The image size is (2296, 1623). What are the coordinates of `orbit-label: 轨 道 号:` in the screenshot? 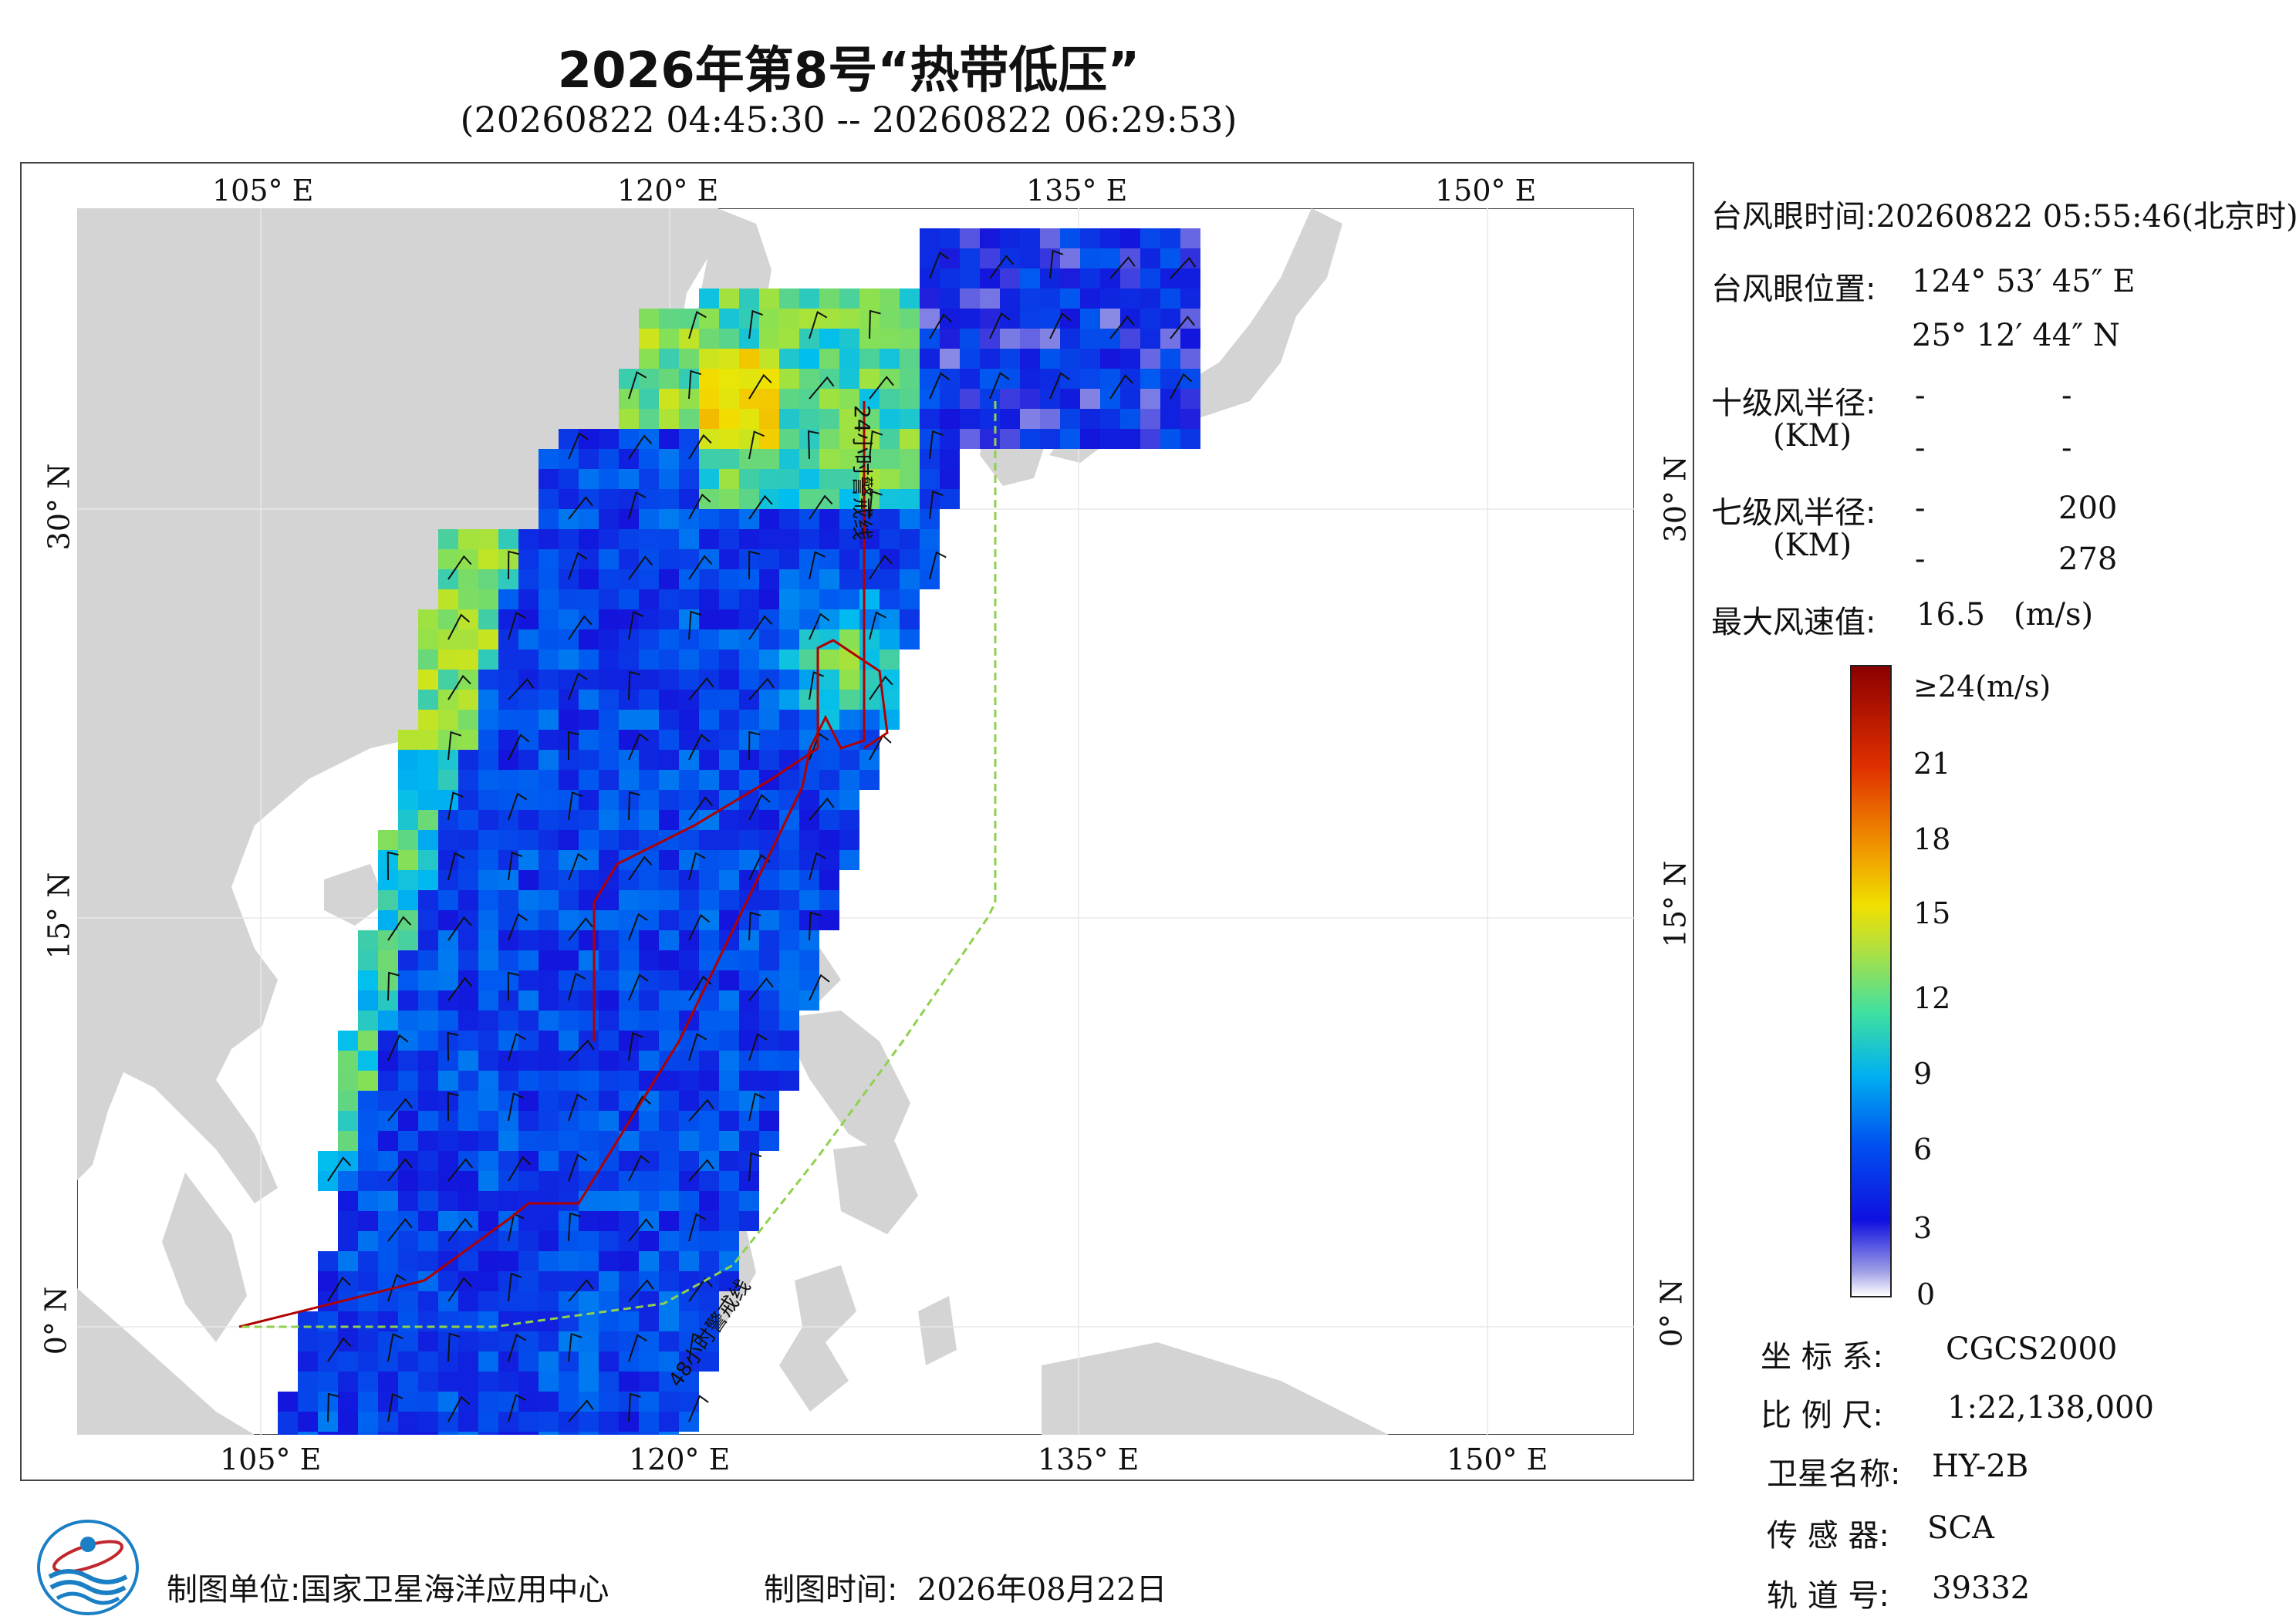 It's located at (1828, 1596).